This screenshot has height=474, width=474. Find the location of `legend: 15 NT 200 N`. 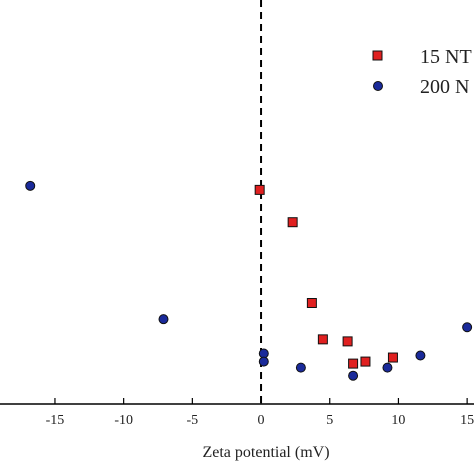

legend: 15 NT 200 N is located at coordinates (422, 72).